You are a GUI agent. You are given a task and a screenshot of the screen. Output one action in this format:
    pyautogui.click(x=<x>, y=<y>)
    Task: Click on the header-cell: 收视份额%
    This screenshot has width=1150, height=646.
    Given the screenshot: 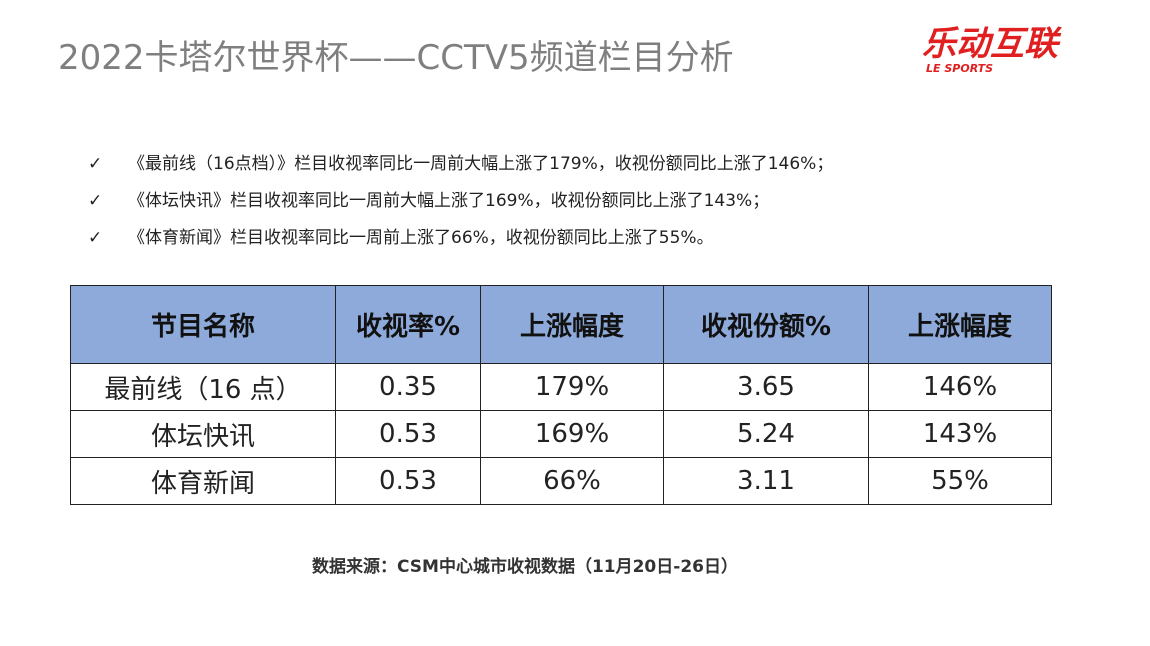 What is the action you would take?
    pyautogui.click(x=766, y=324)
    